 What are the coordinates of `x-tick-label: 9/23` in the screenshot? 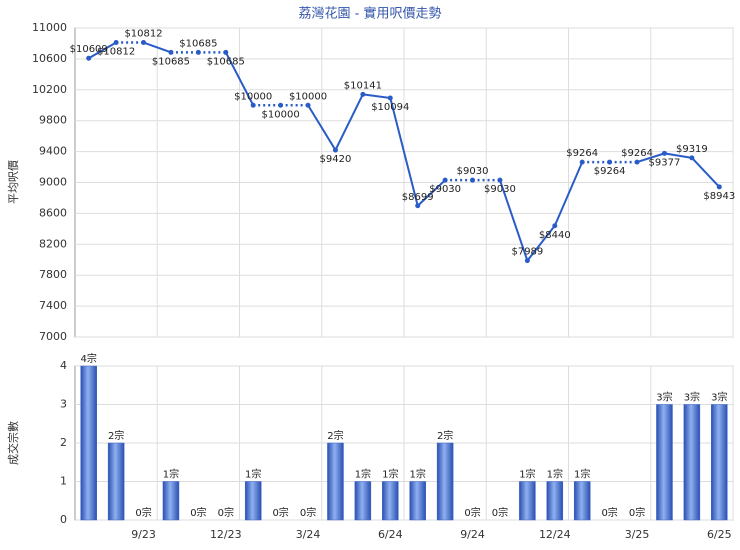 It's located at (143, 534).